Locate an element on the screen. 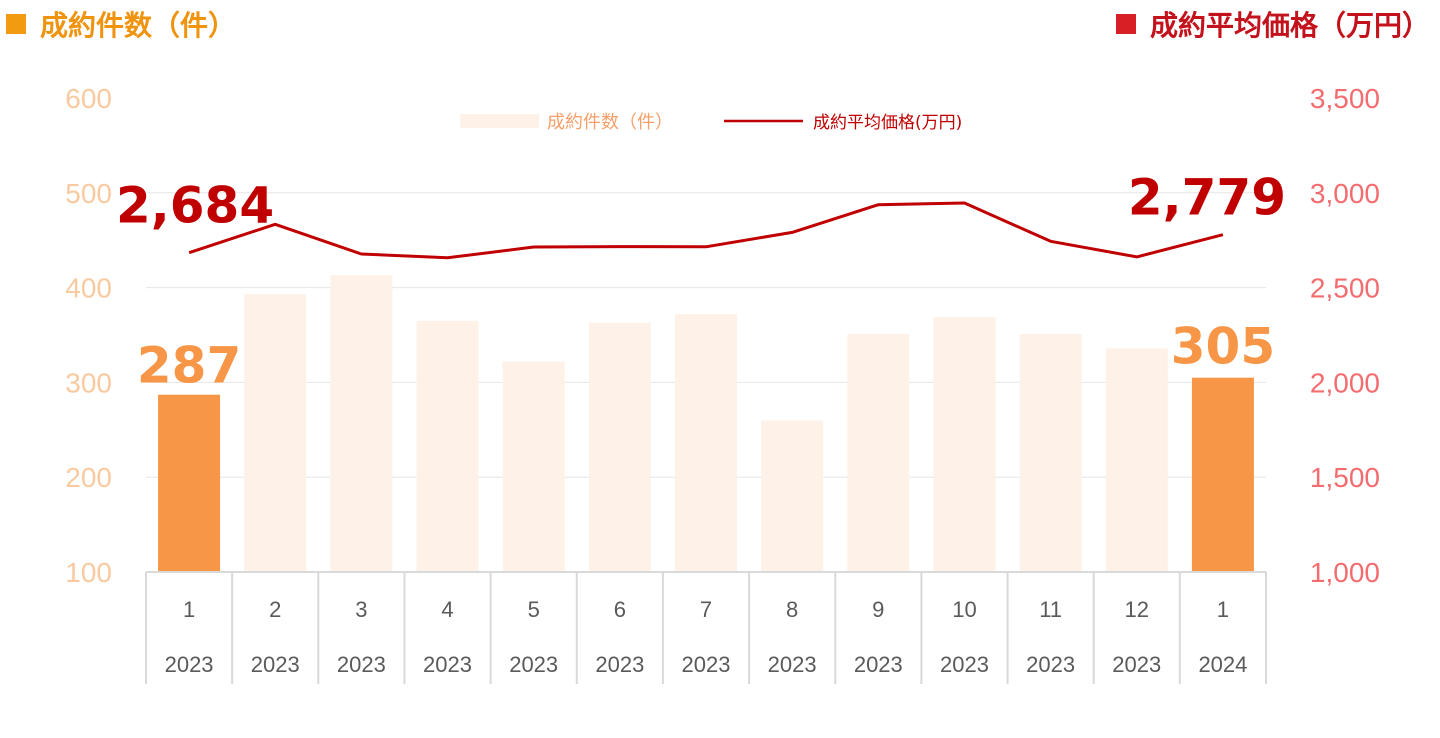 The image size is (1440, 738). x-tick-label-month: 4 is located at coordinates (447, 609).